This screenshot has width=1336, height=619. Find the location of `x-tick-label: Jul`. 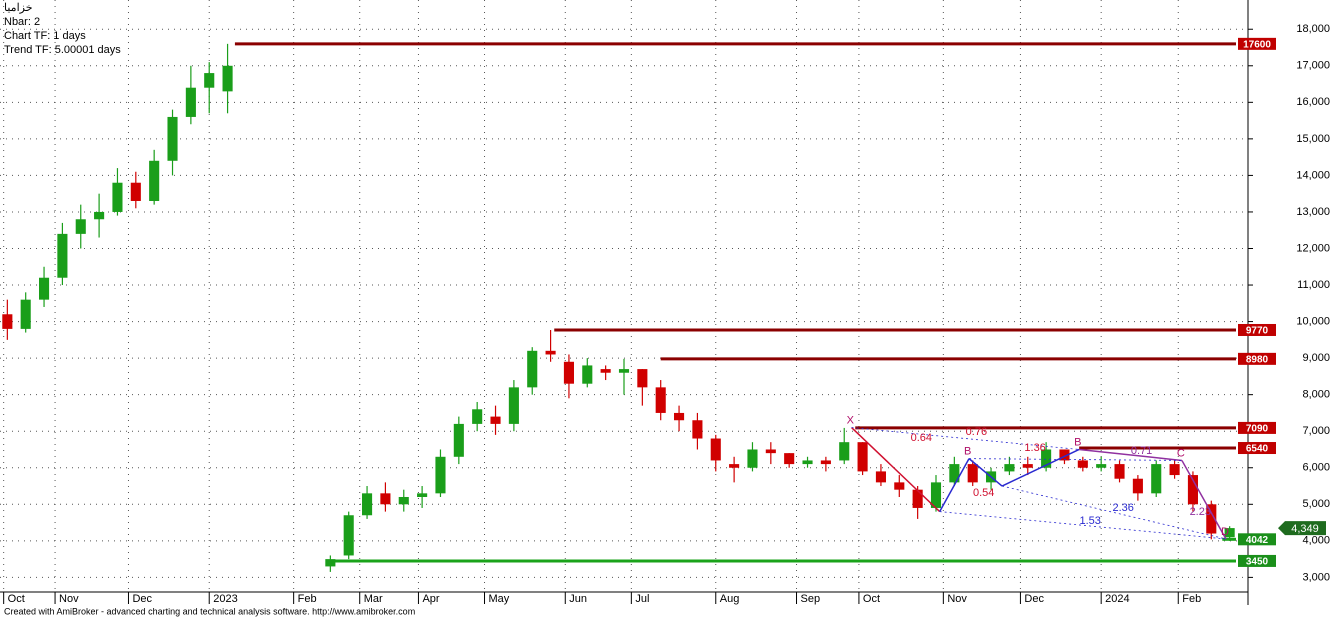

x-tick-label: Jul is located at coordinates (642, 599).